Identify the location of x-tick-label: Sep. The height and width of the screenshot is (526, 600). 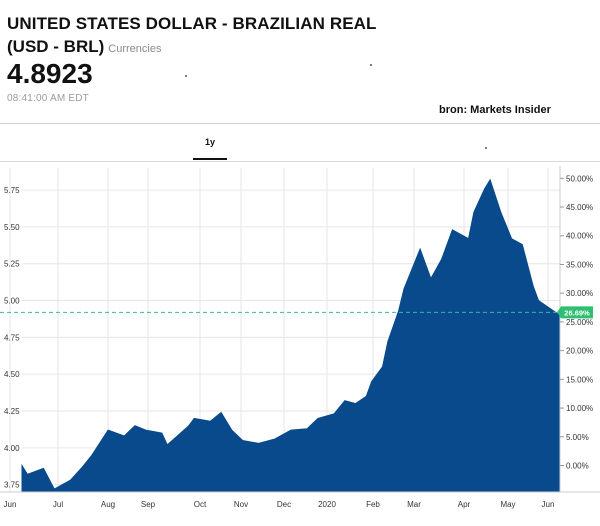
(148, 504).